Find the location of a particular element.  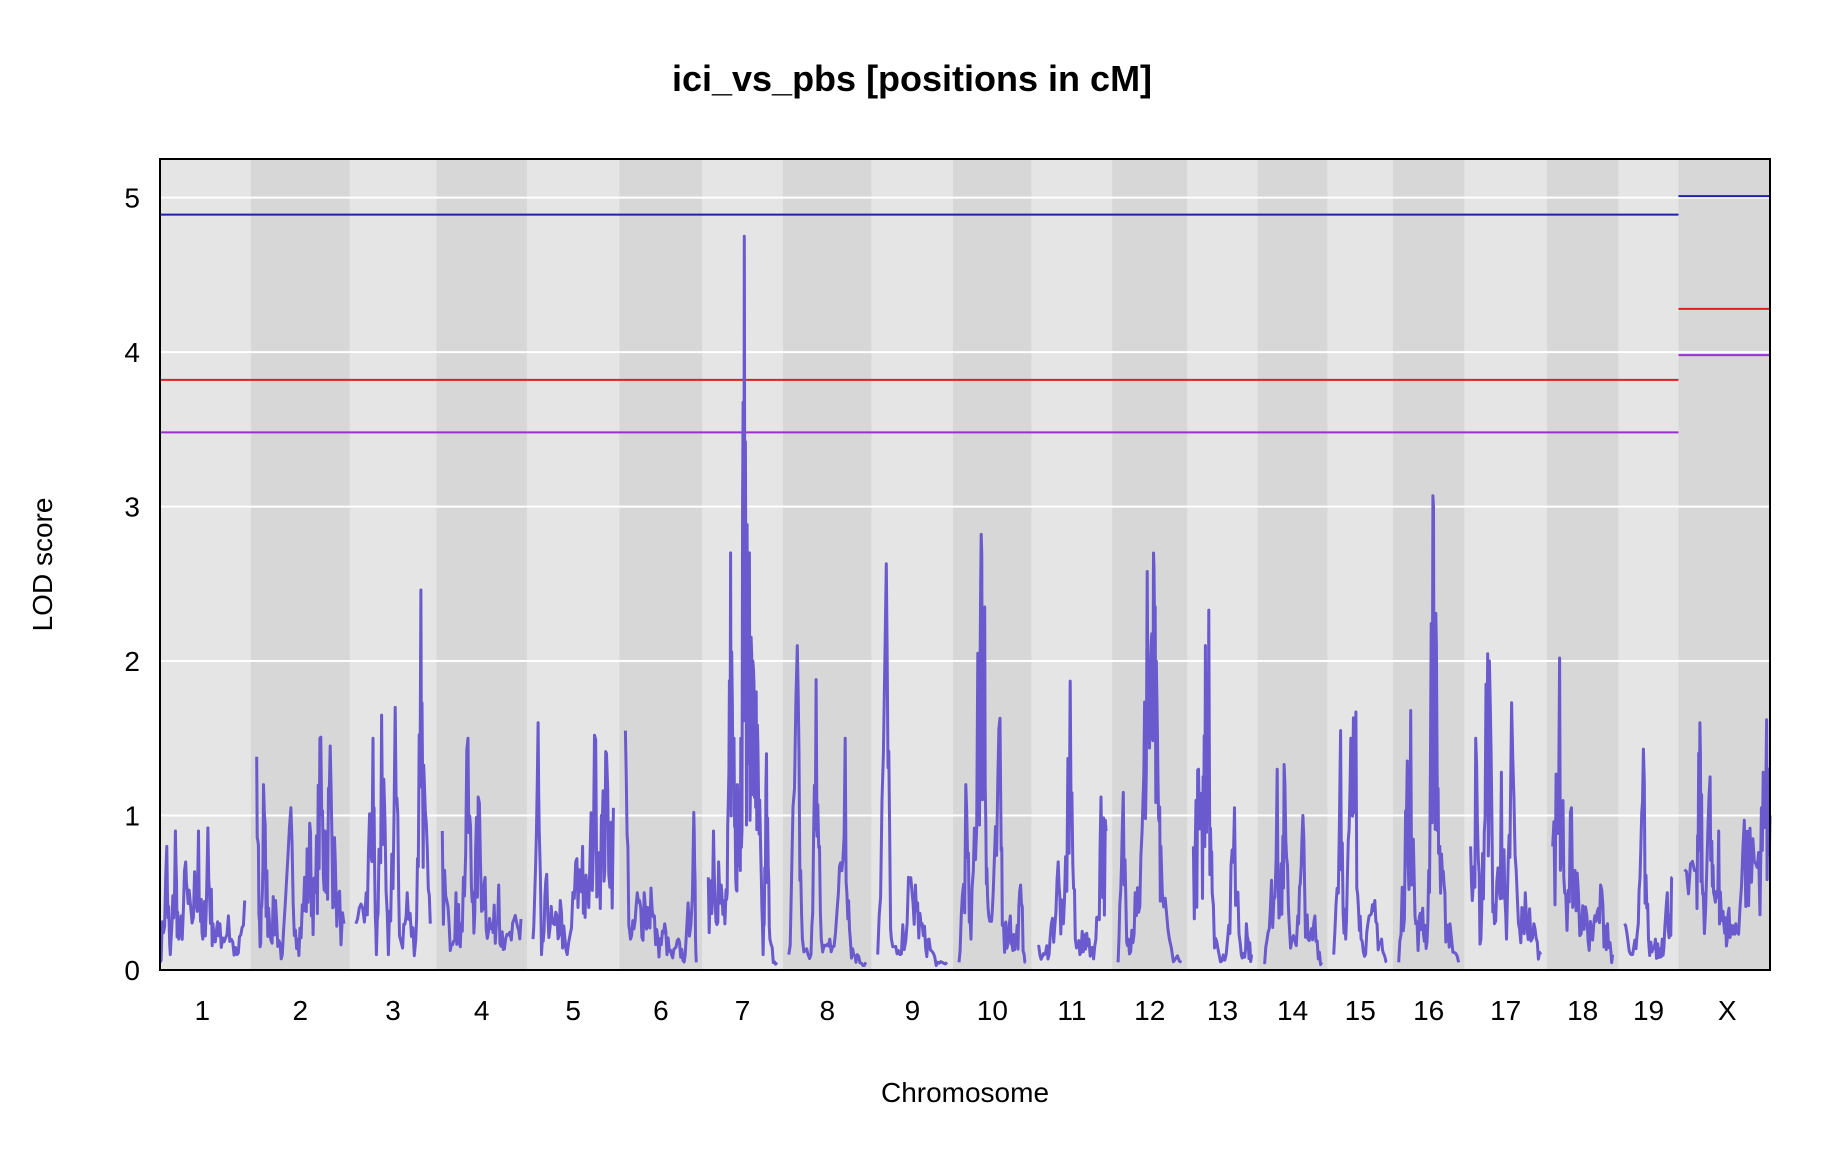

x-tick-label-19: 19 is located at coordinates (1648, 1010).